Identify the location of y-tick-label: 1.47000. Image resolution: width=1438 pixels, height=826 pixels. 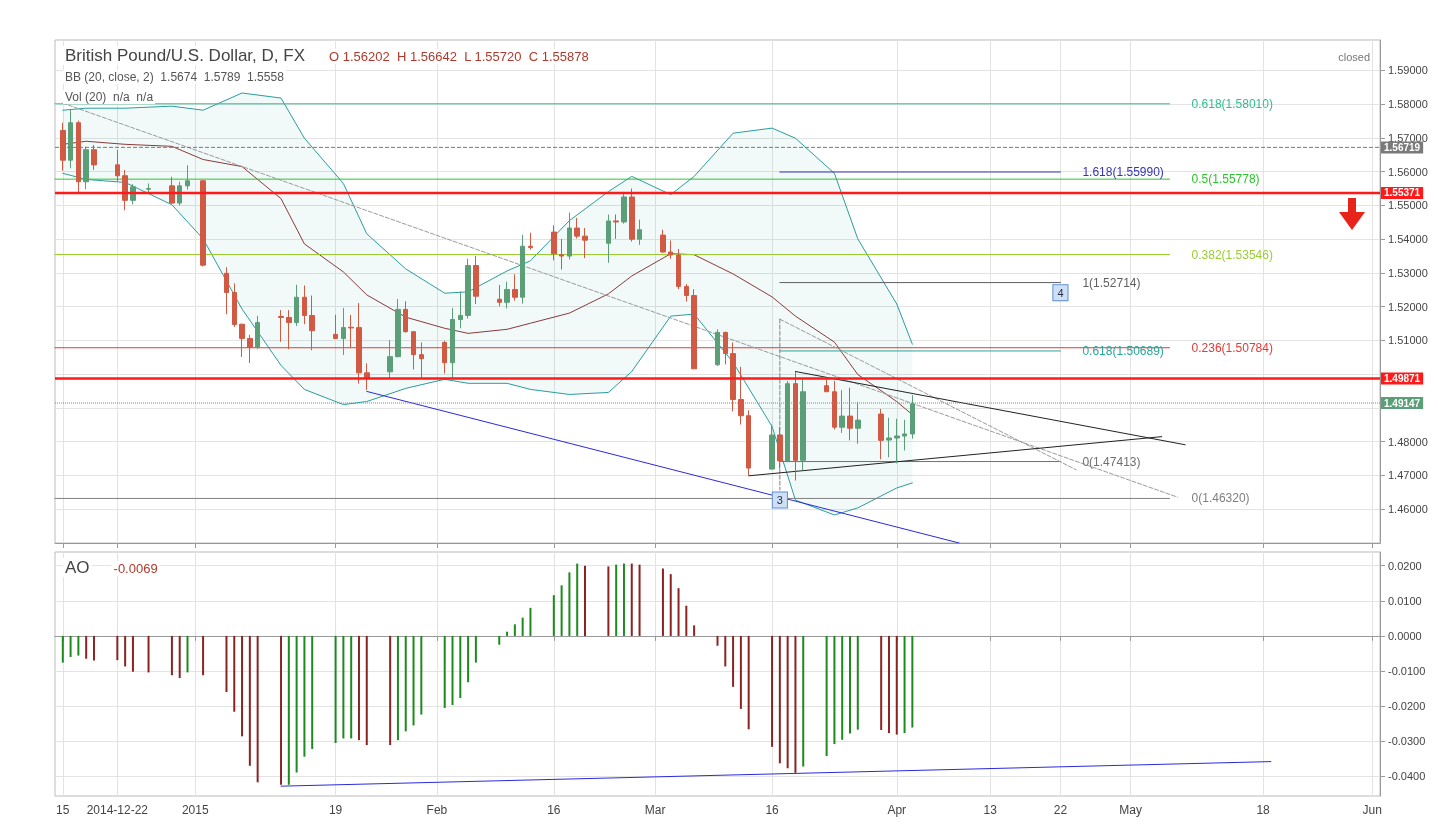
(1408, 475).